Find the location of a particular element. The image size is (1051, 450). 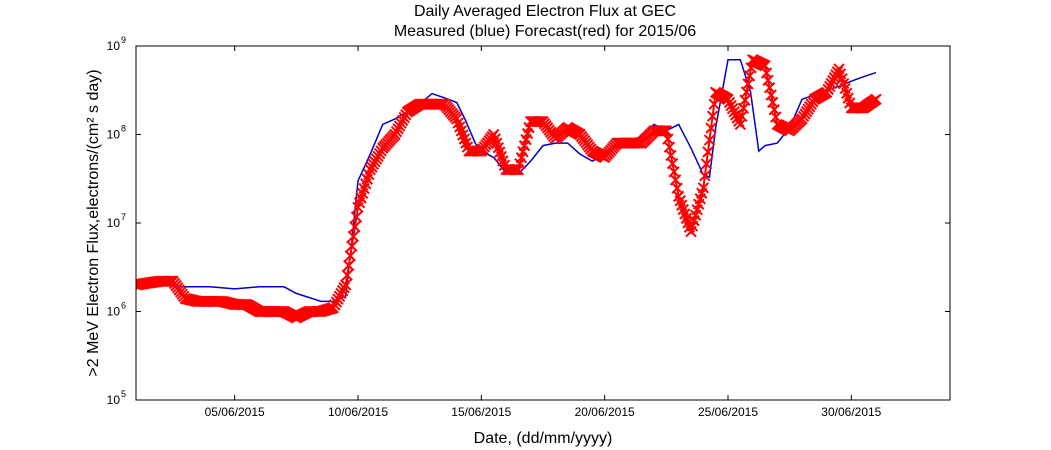

x-tick-label: 25/06/2015 is located at coordinates (728, 412).